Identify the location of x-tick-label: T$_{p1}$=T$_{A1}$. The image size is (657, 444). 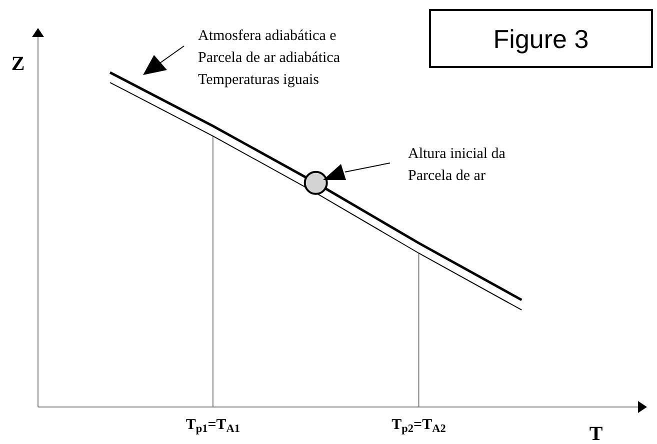
(213, 426).